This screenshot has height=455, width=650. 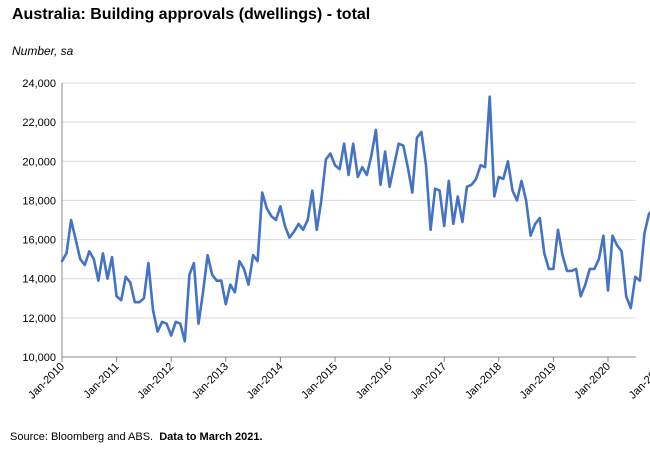 I want to click on y-tick-label: 20,000, so click(x=39, y=162).